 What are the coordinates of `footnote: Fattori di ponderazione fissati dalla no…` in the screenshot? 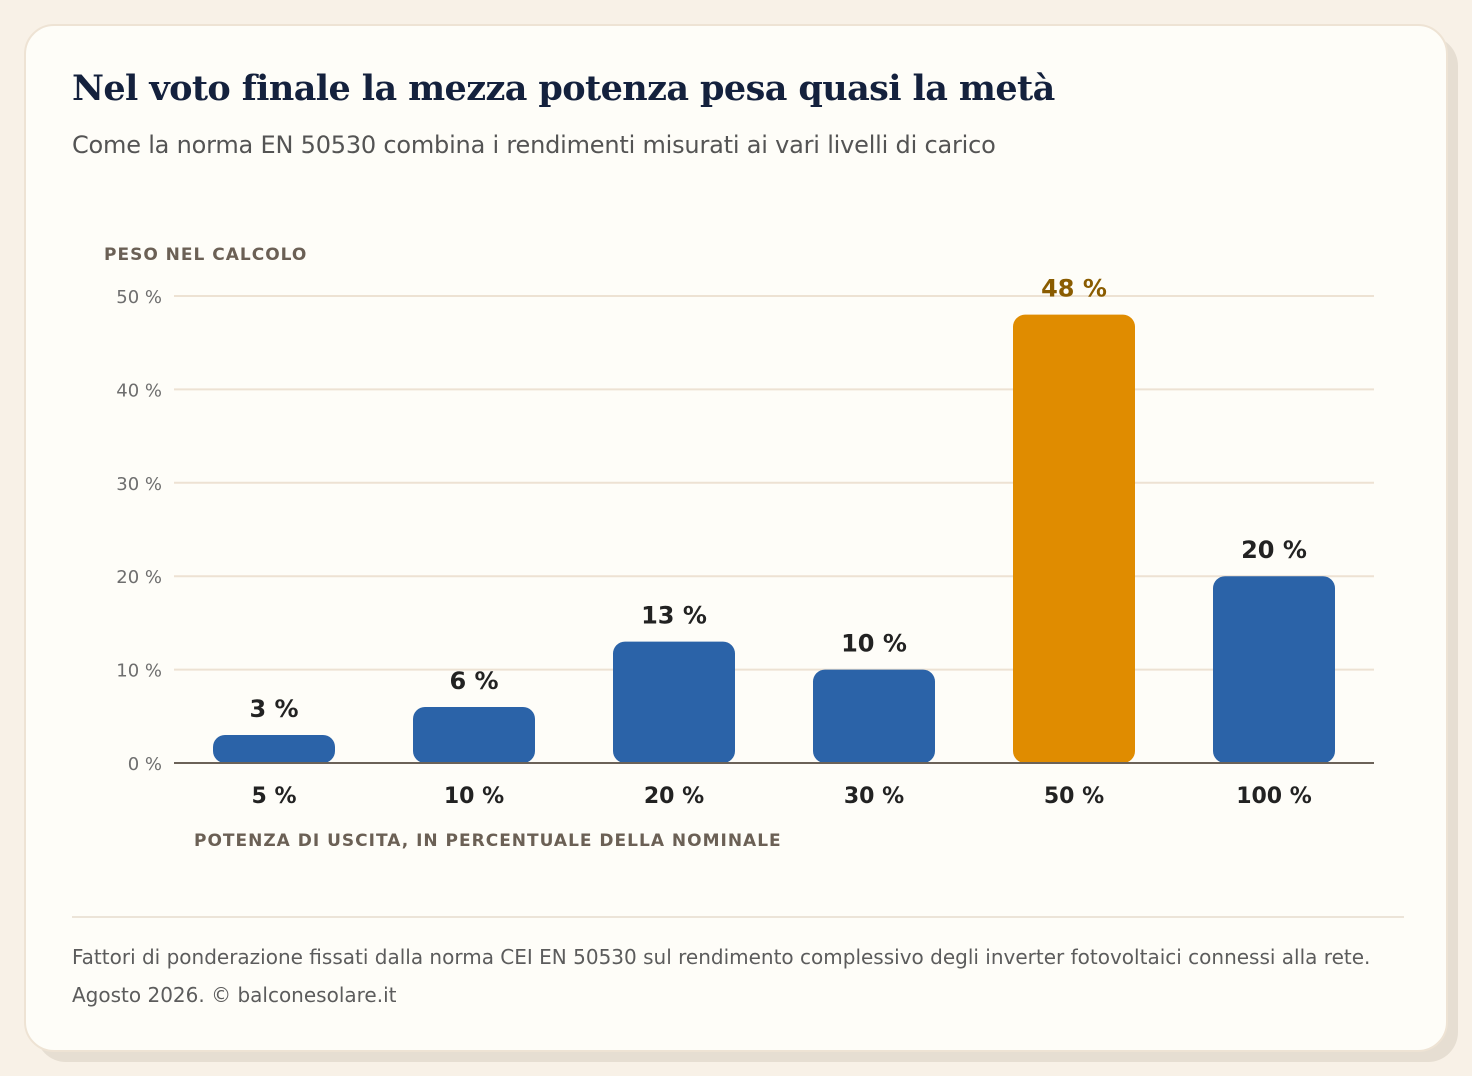 It's located at (721, 976).